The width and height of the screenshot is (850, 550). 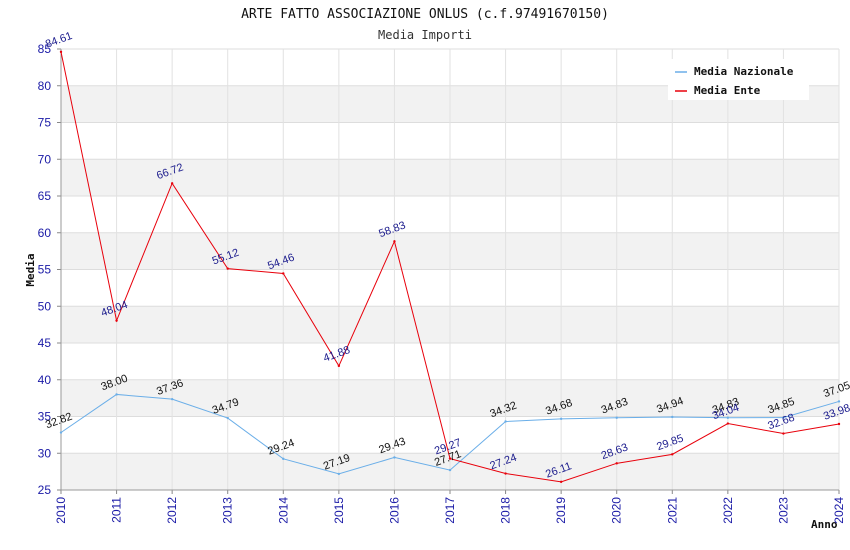 What do you see at coordinates (506, 510) in the screenshot?
I see `x-tick-label: 2018` at bounding box center [506, 510].